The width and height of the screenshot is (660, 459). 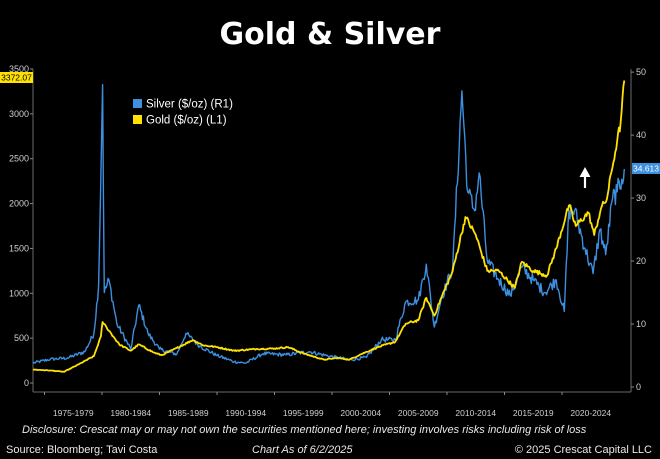 I want to click on silver-last-value: 34.613, so click(x=646, y=169).